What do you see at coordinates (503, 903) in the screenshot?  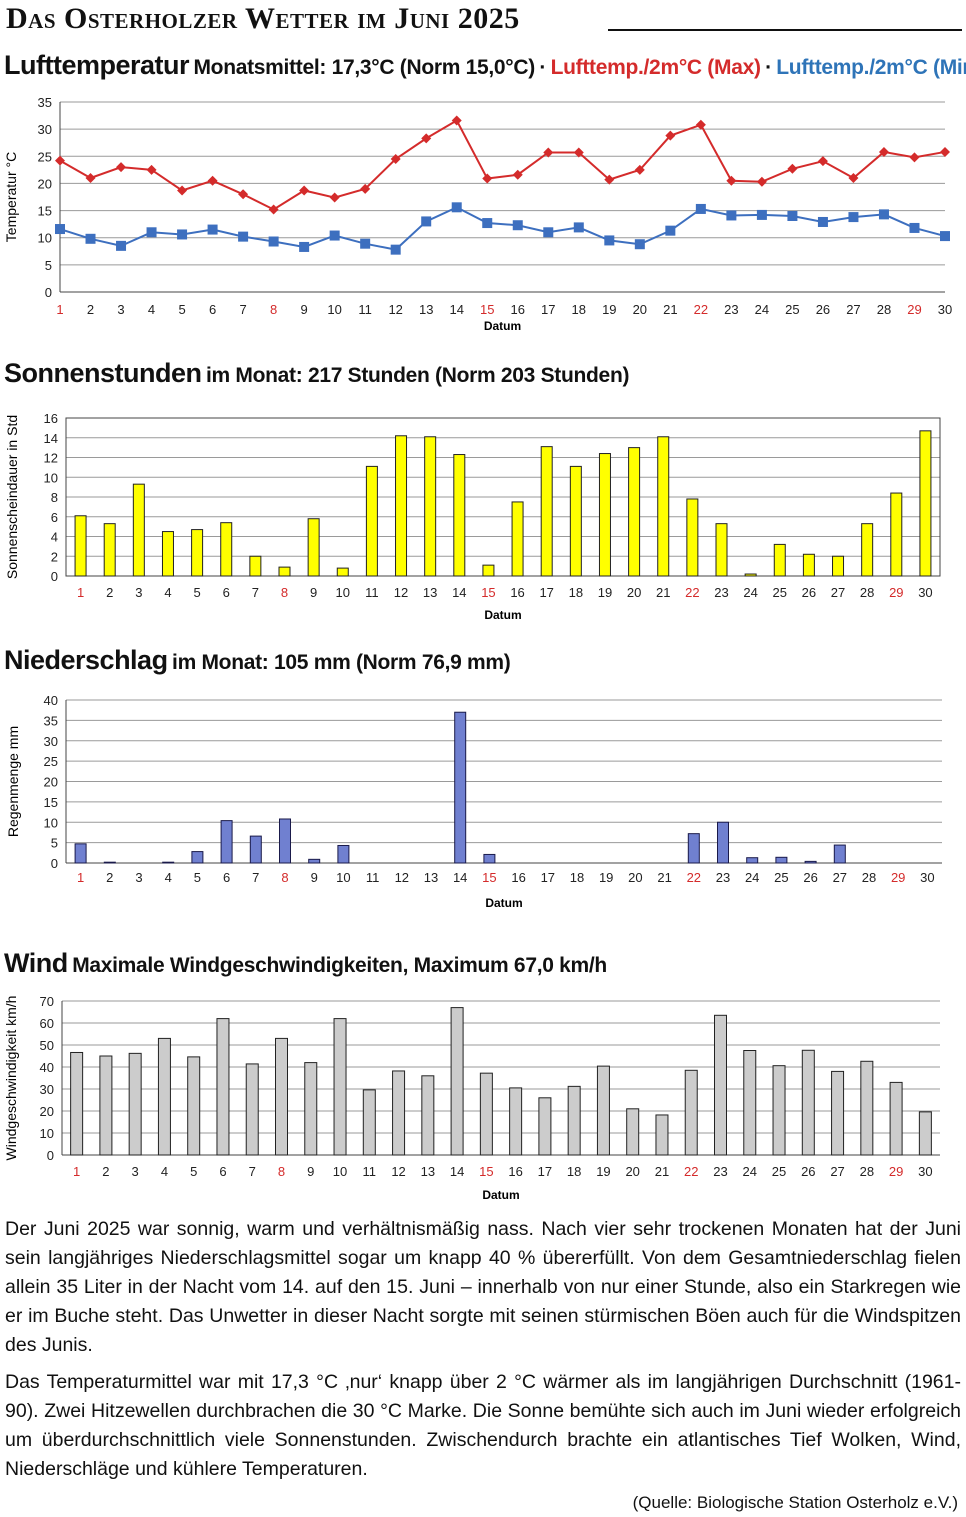 I see `x-axis-label: Datum` at bounding box center [503, 903].